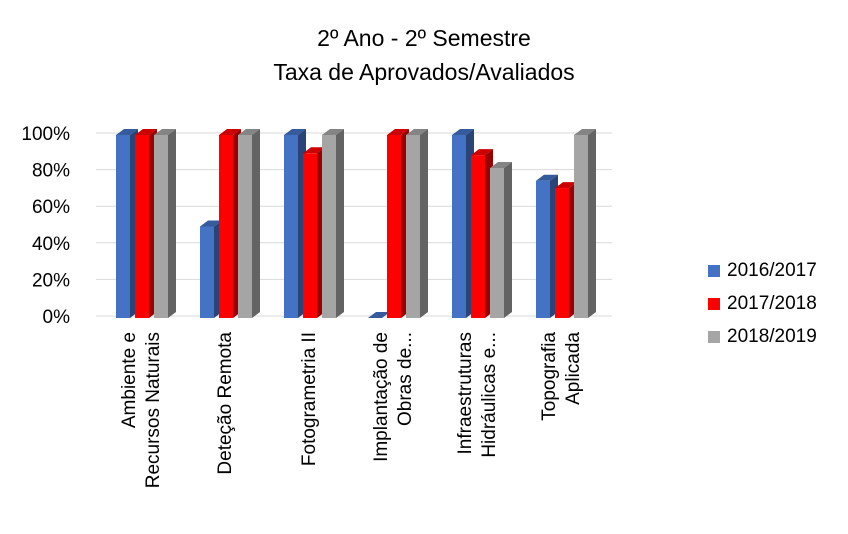  What do you see at coordinates (772, 303) in the screenshot?
I see `legend-label: 2017/2018` at bounding box center [772, 303].